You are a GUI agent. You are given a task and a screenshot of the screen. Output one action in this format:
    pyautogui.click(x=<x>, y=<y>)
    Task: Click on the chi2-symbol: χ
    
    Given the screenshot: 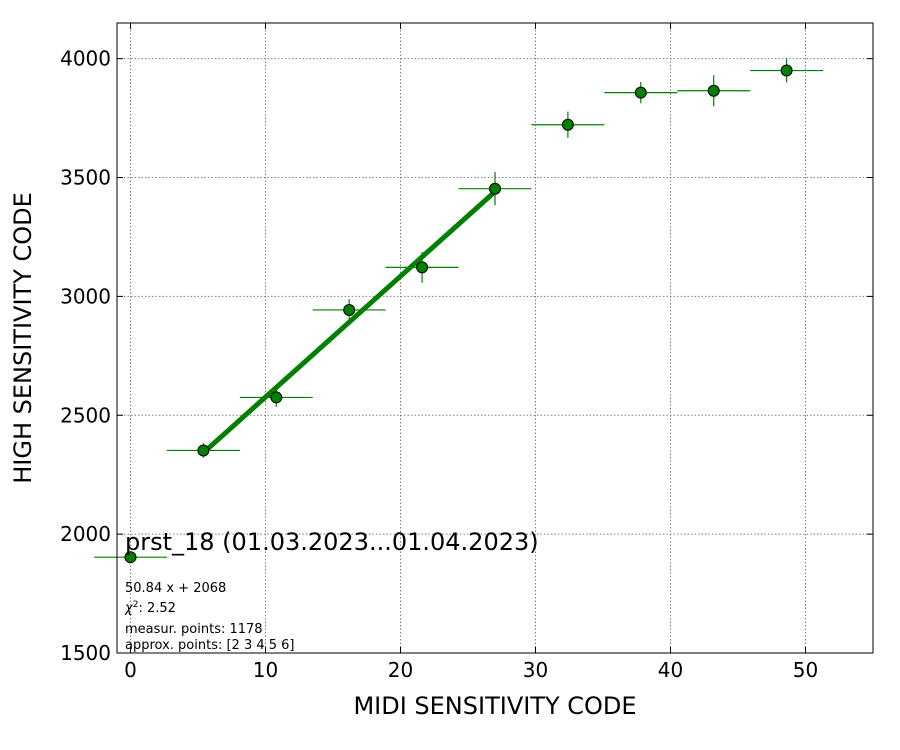 What is the action you would take?
    pyautogui.click(x=129, y=608)
    